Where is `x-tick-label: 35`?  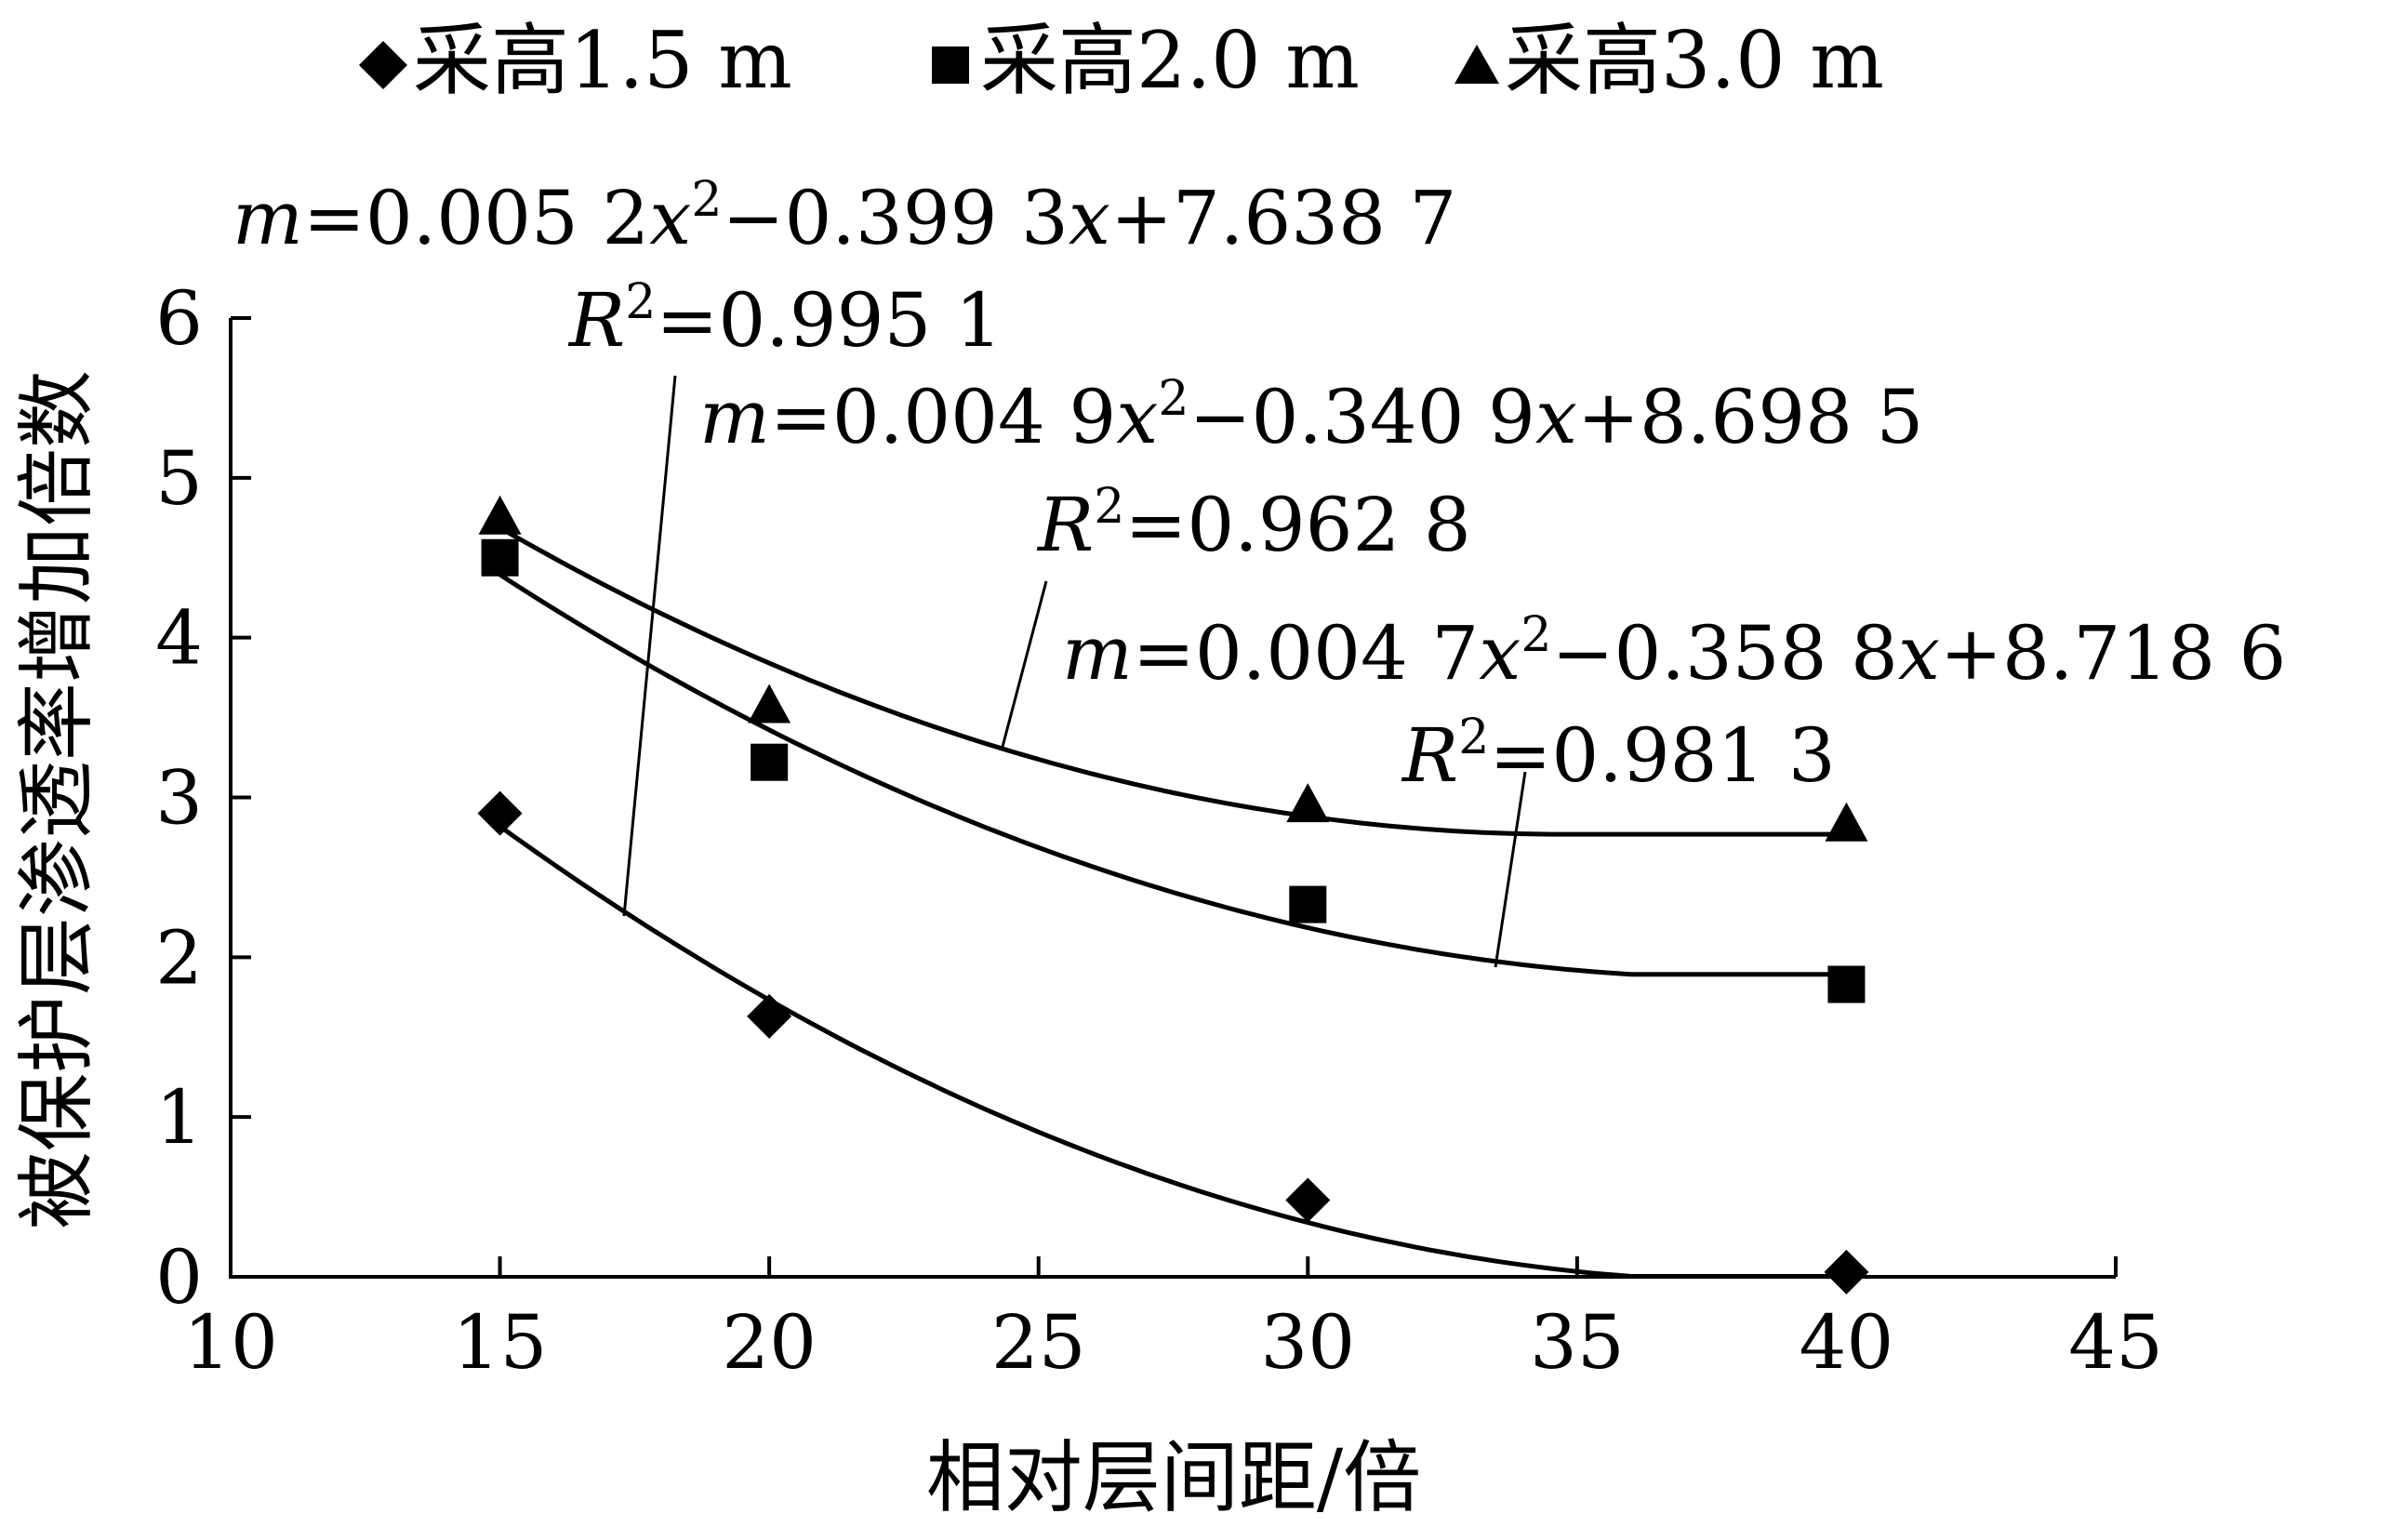
x-tick-label: 35 is located at coordinates (1577, 1342).